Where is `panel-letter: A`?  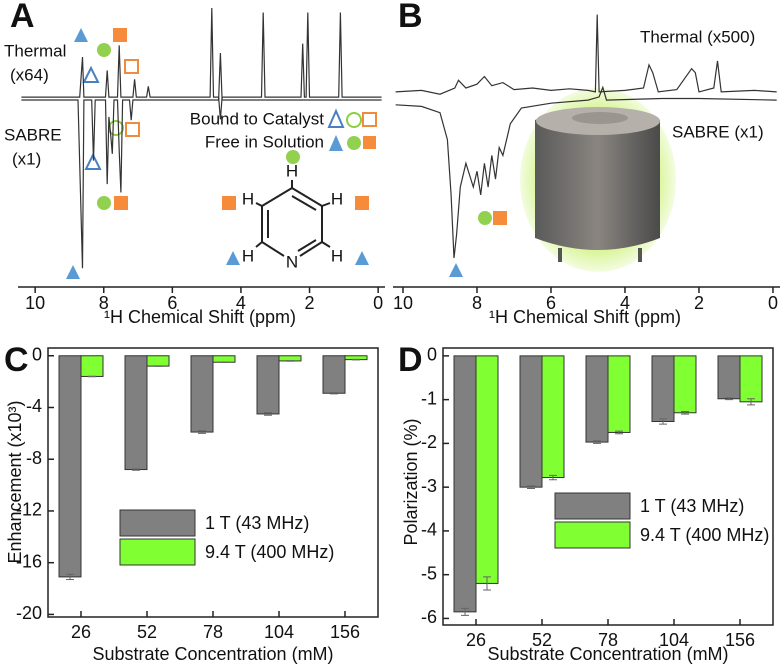
panel-letter: A is located at coordinates (22, 17).